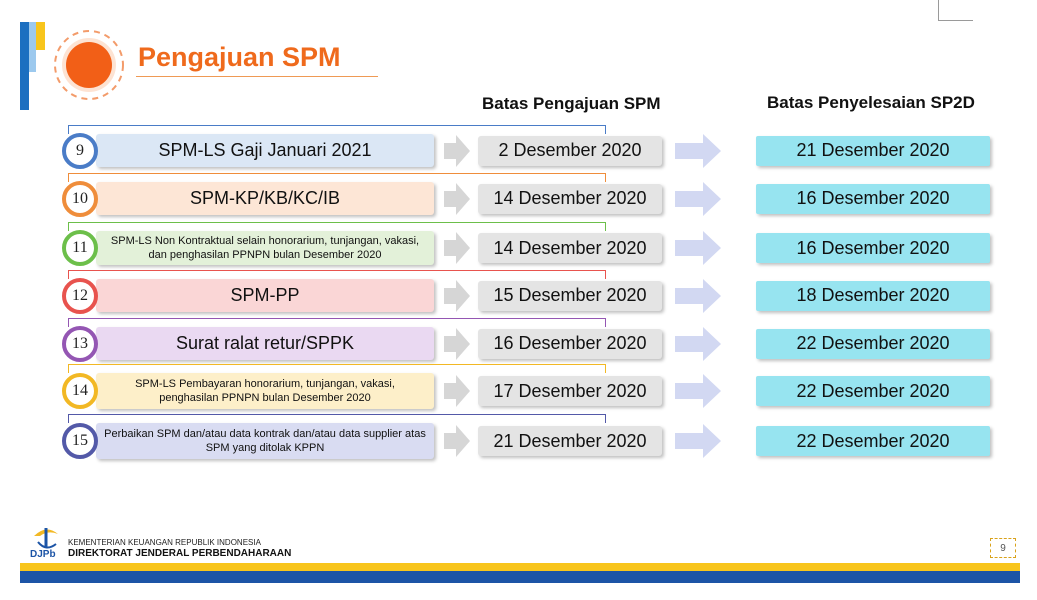 The width and height of the screenshot is (1037, 600). Describe the element at coordinates (80, 391) in the screenshot. I see `row-number-badge: 14` at that location.